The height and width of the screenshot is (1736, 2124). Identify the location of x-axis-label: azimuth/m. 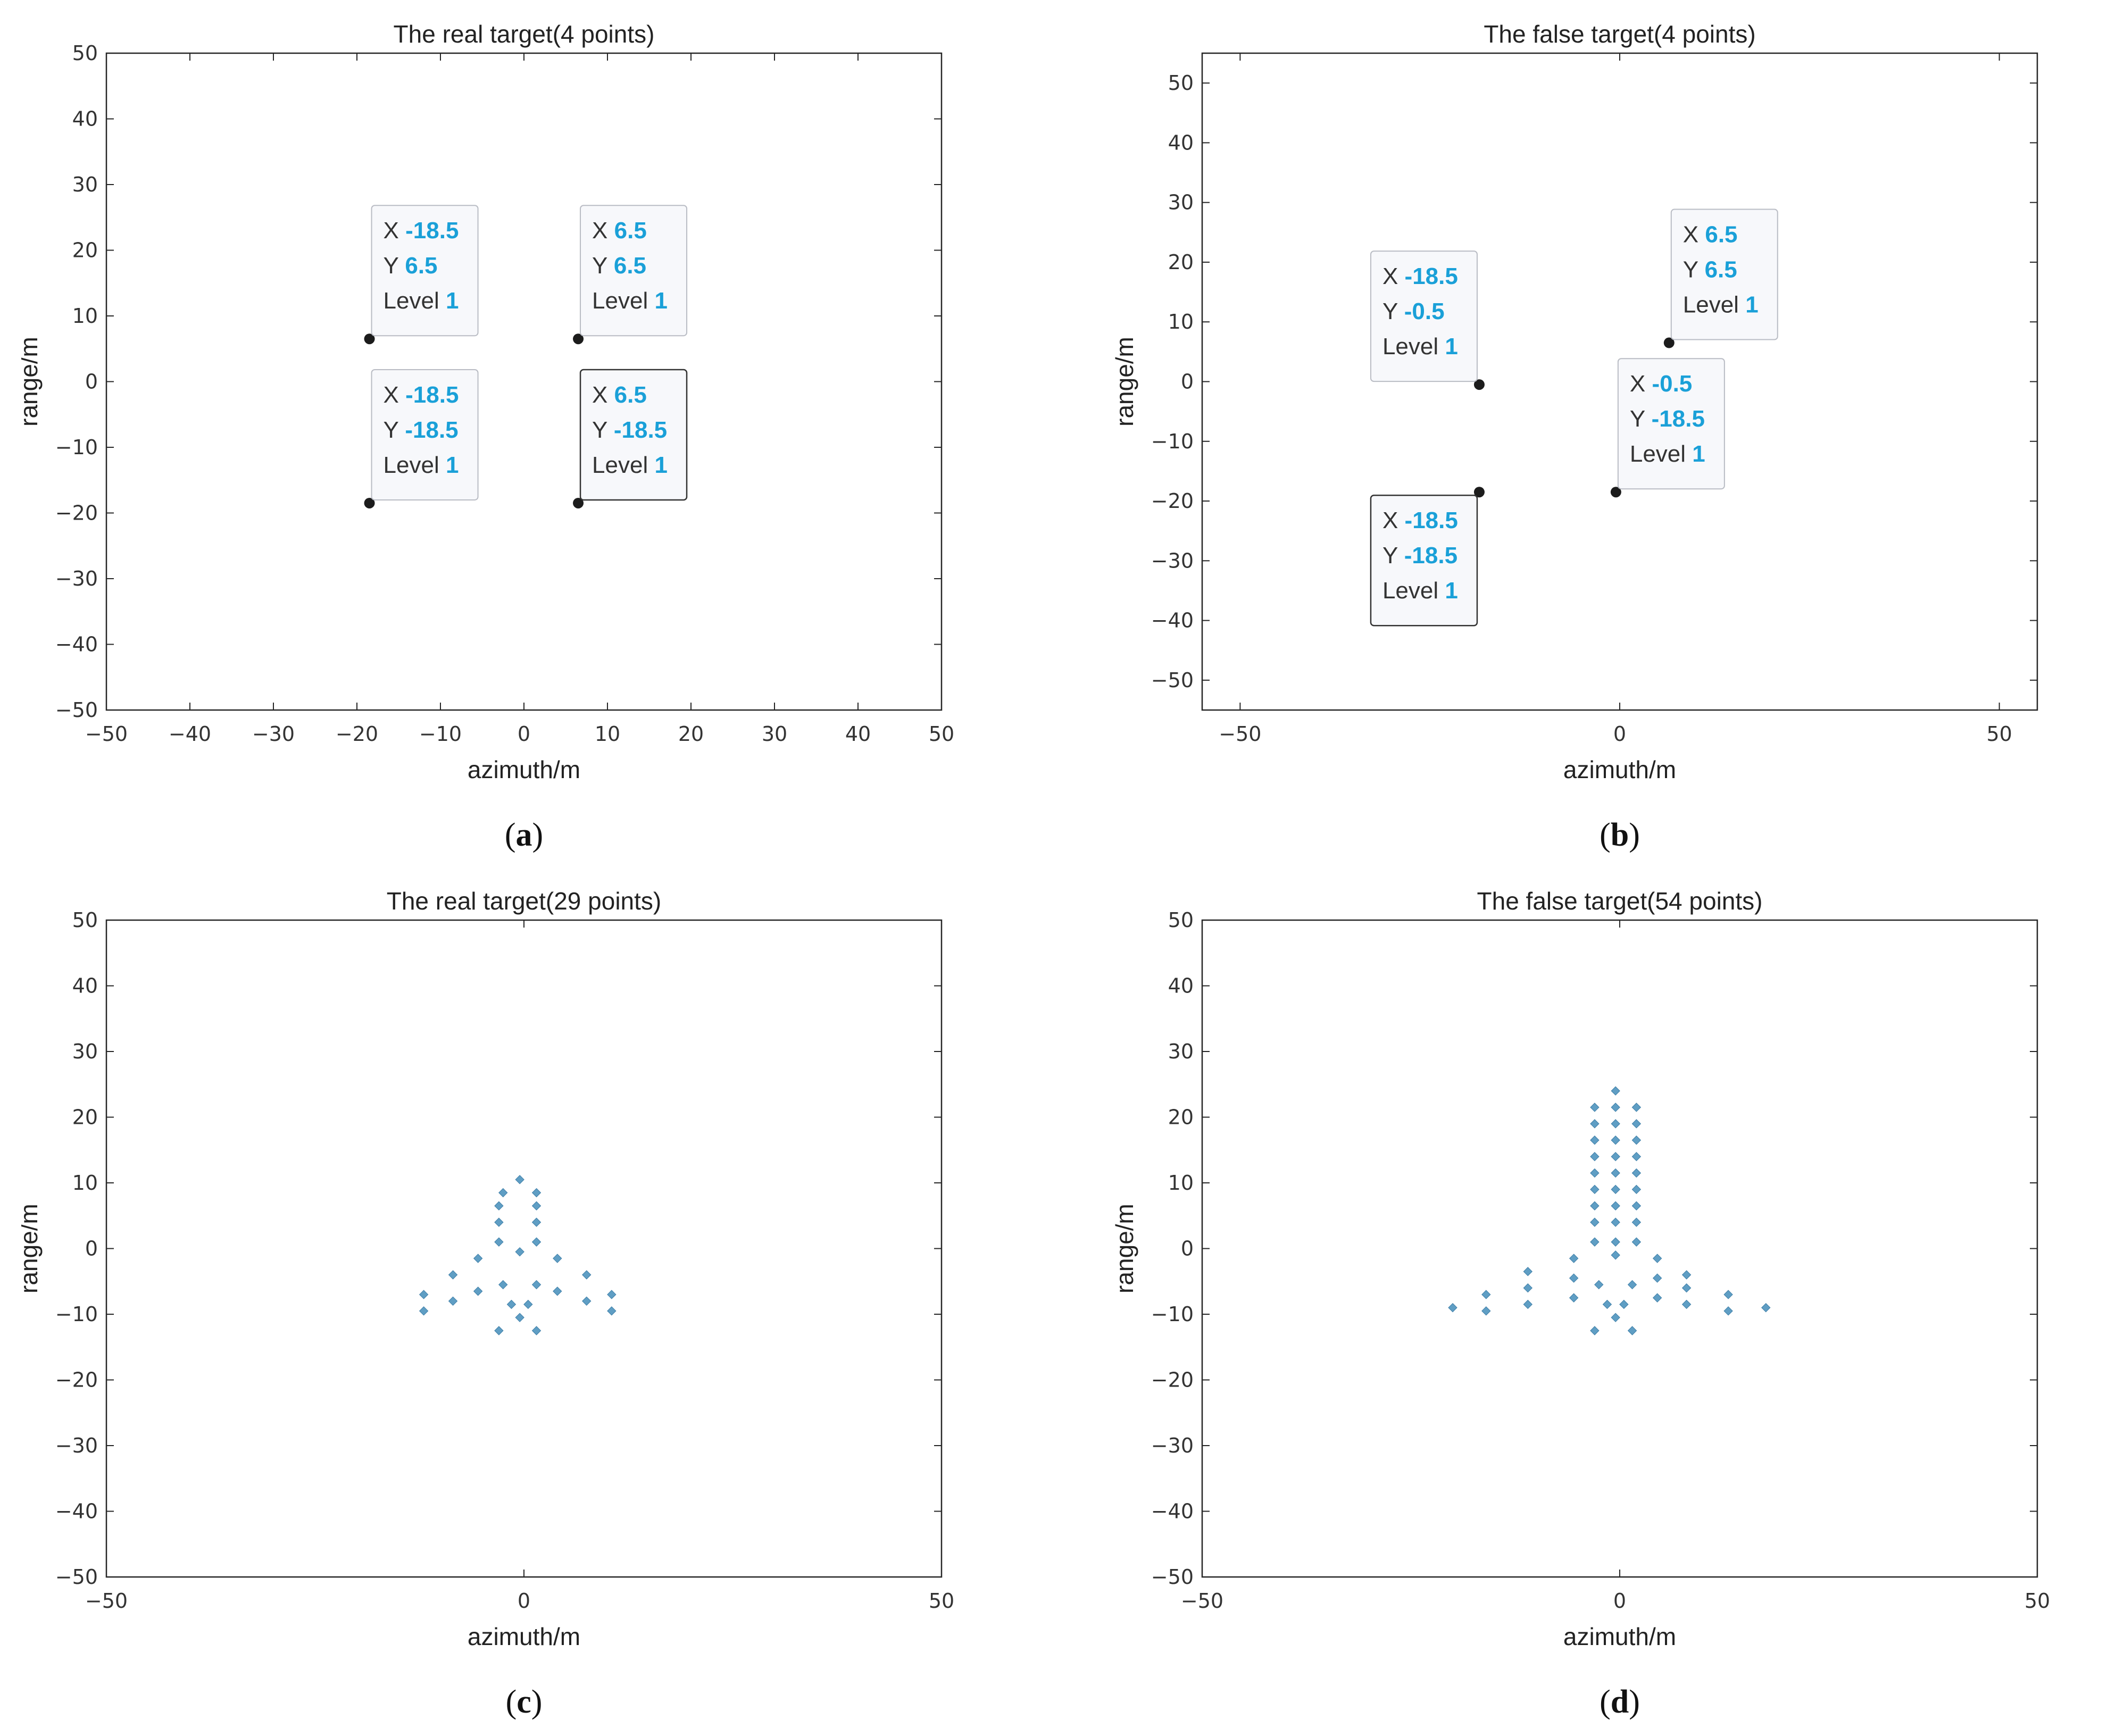
(1619, 770).